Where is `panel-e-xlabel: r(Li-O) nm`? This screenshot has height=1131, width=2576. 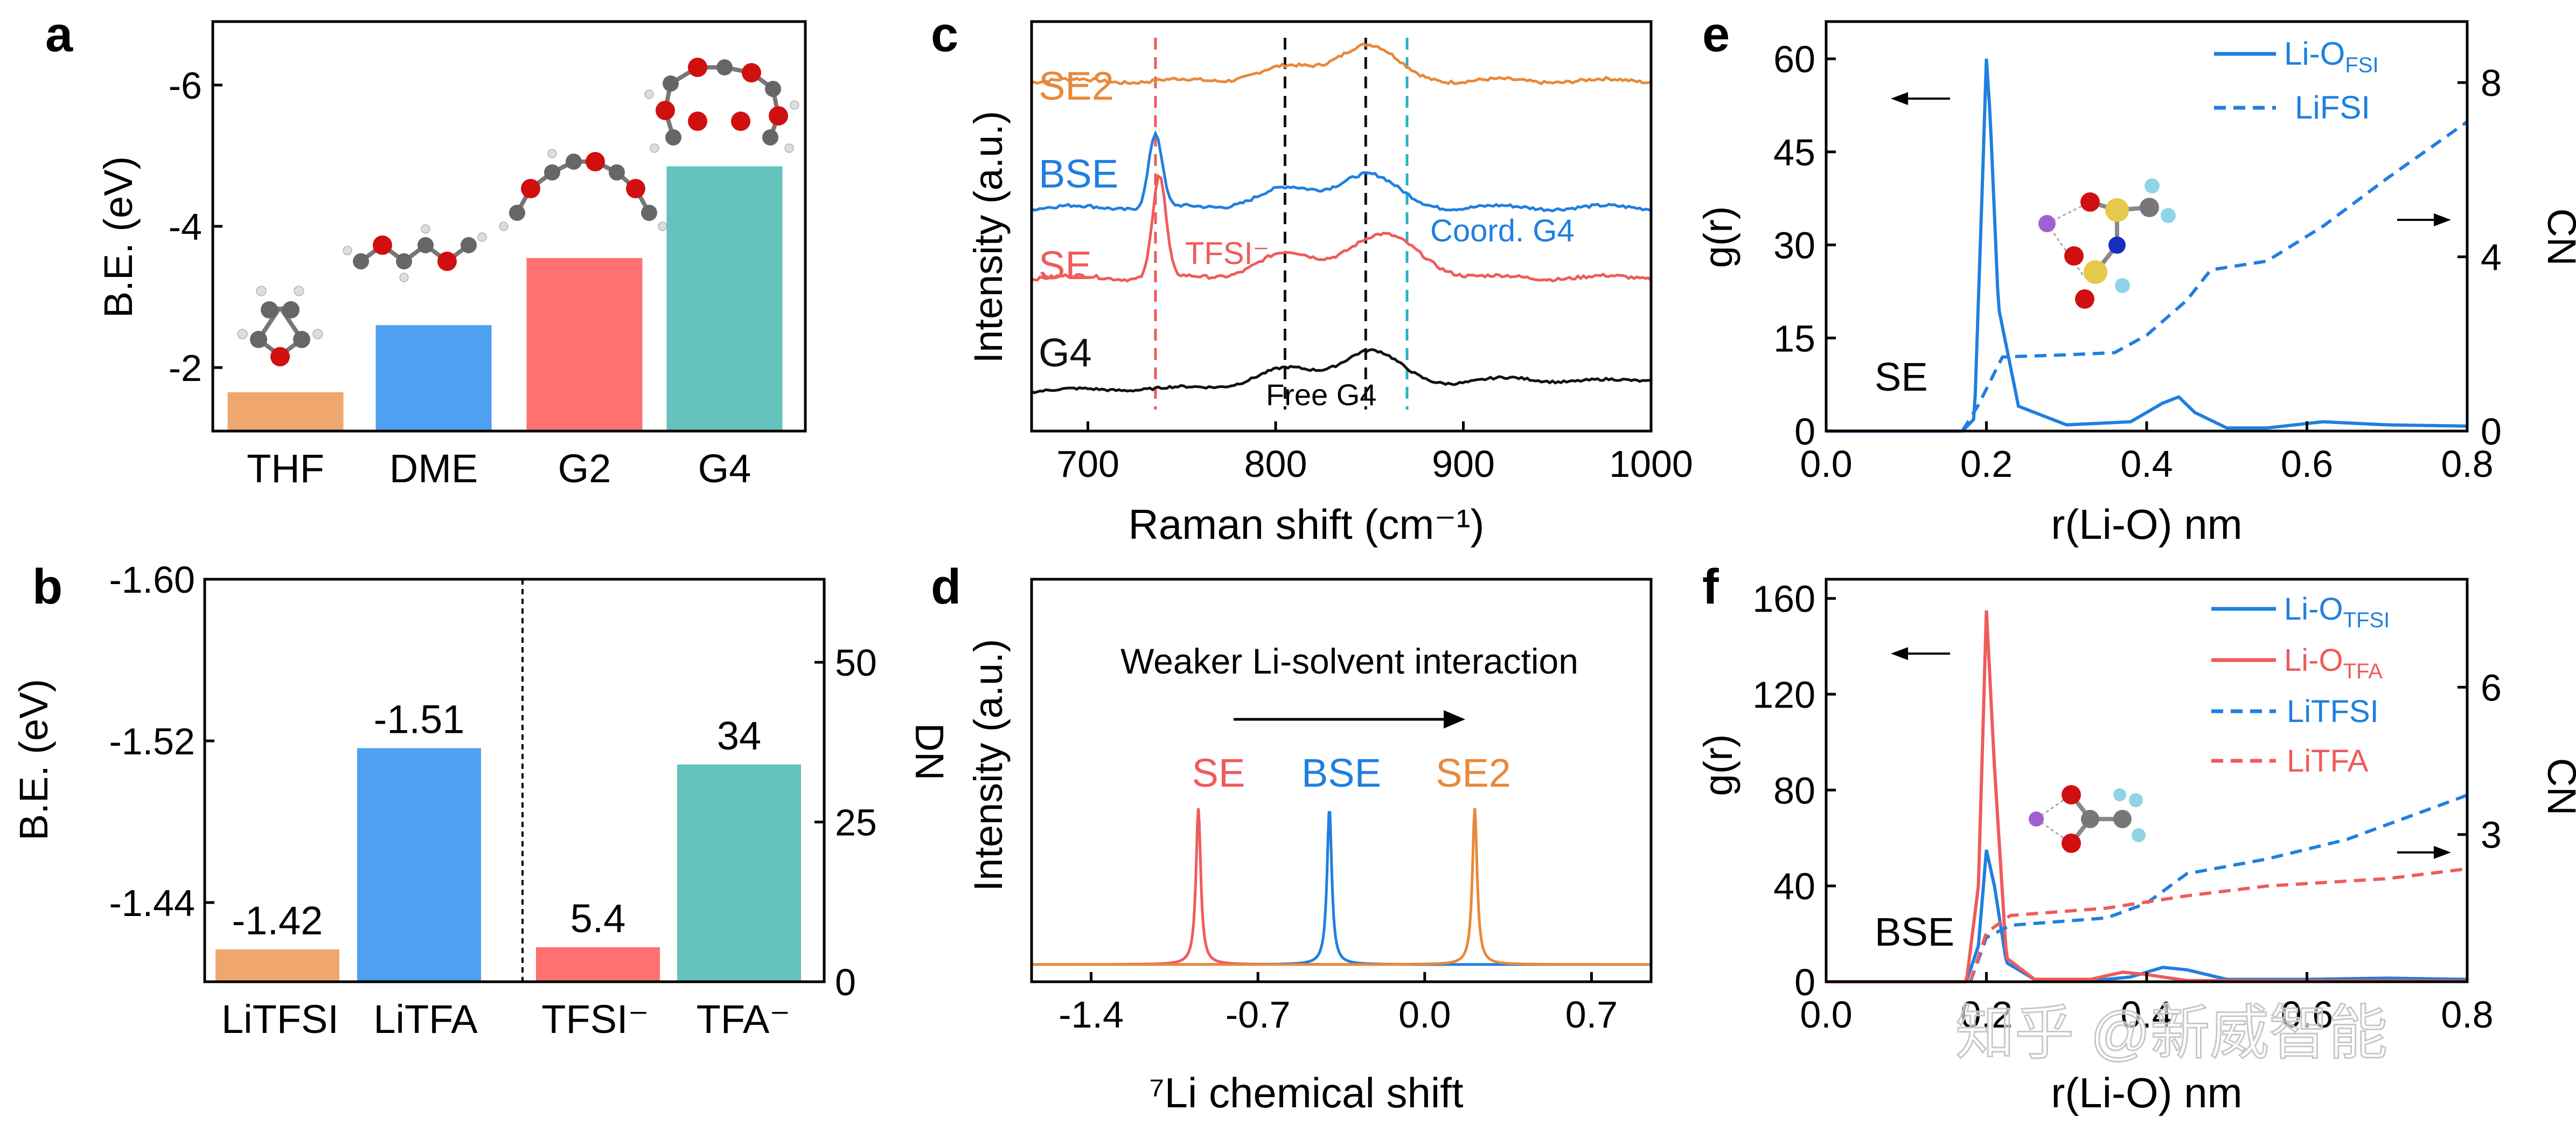 panel-e-xlabel: r(Li-O) nm is located at coordinates (2146, 524).